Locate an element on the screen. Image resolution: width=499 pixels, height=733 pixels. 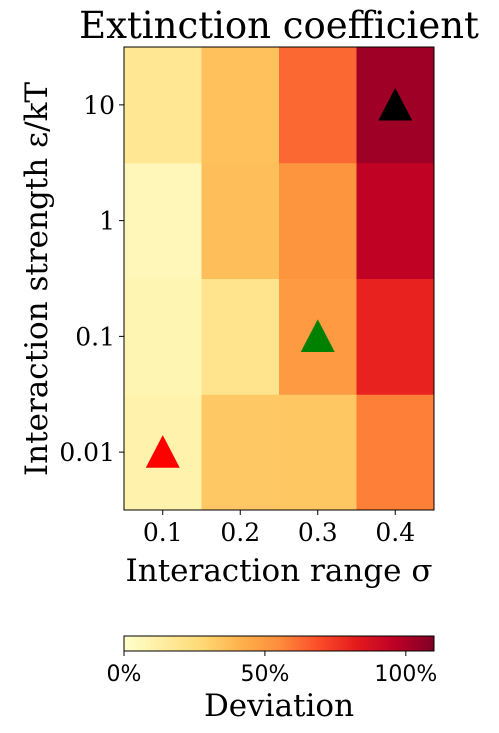
colorbar-label: Deviation is located at coordinates (279, 706).